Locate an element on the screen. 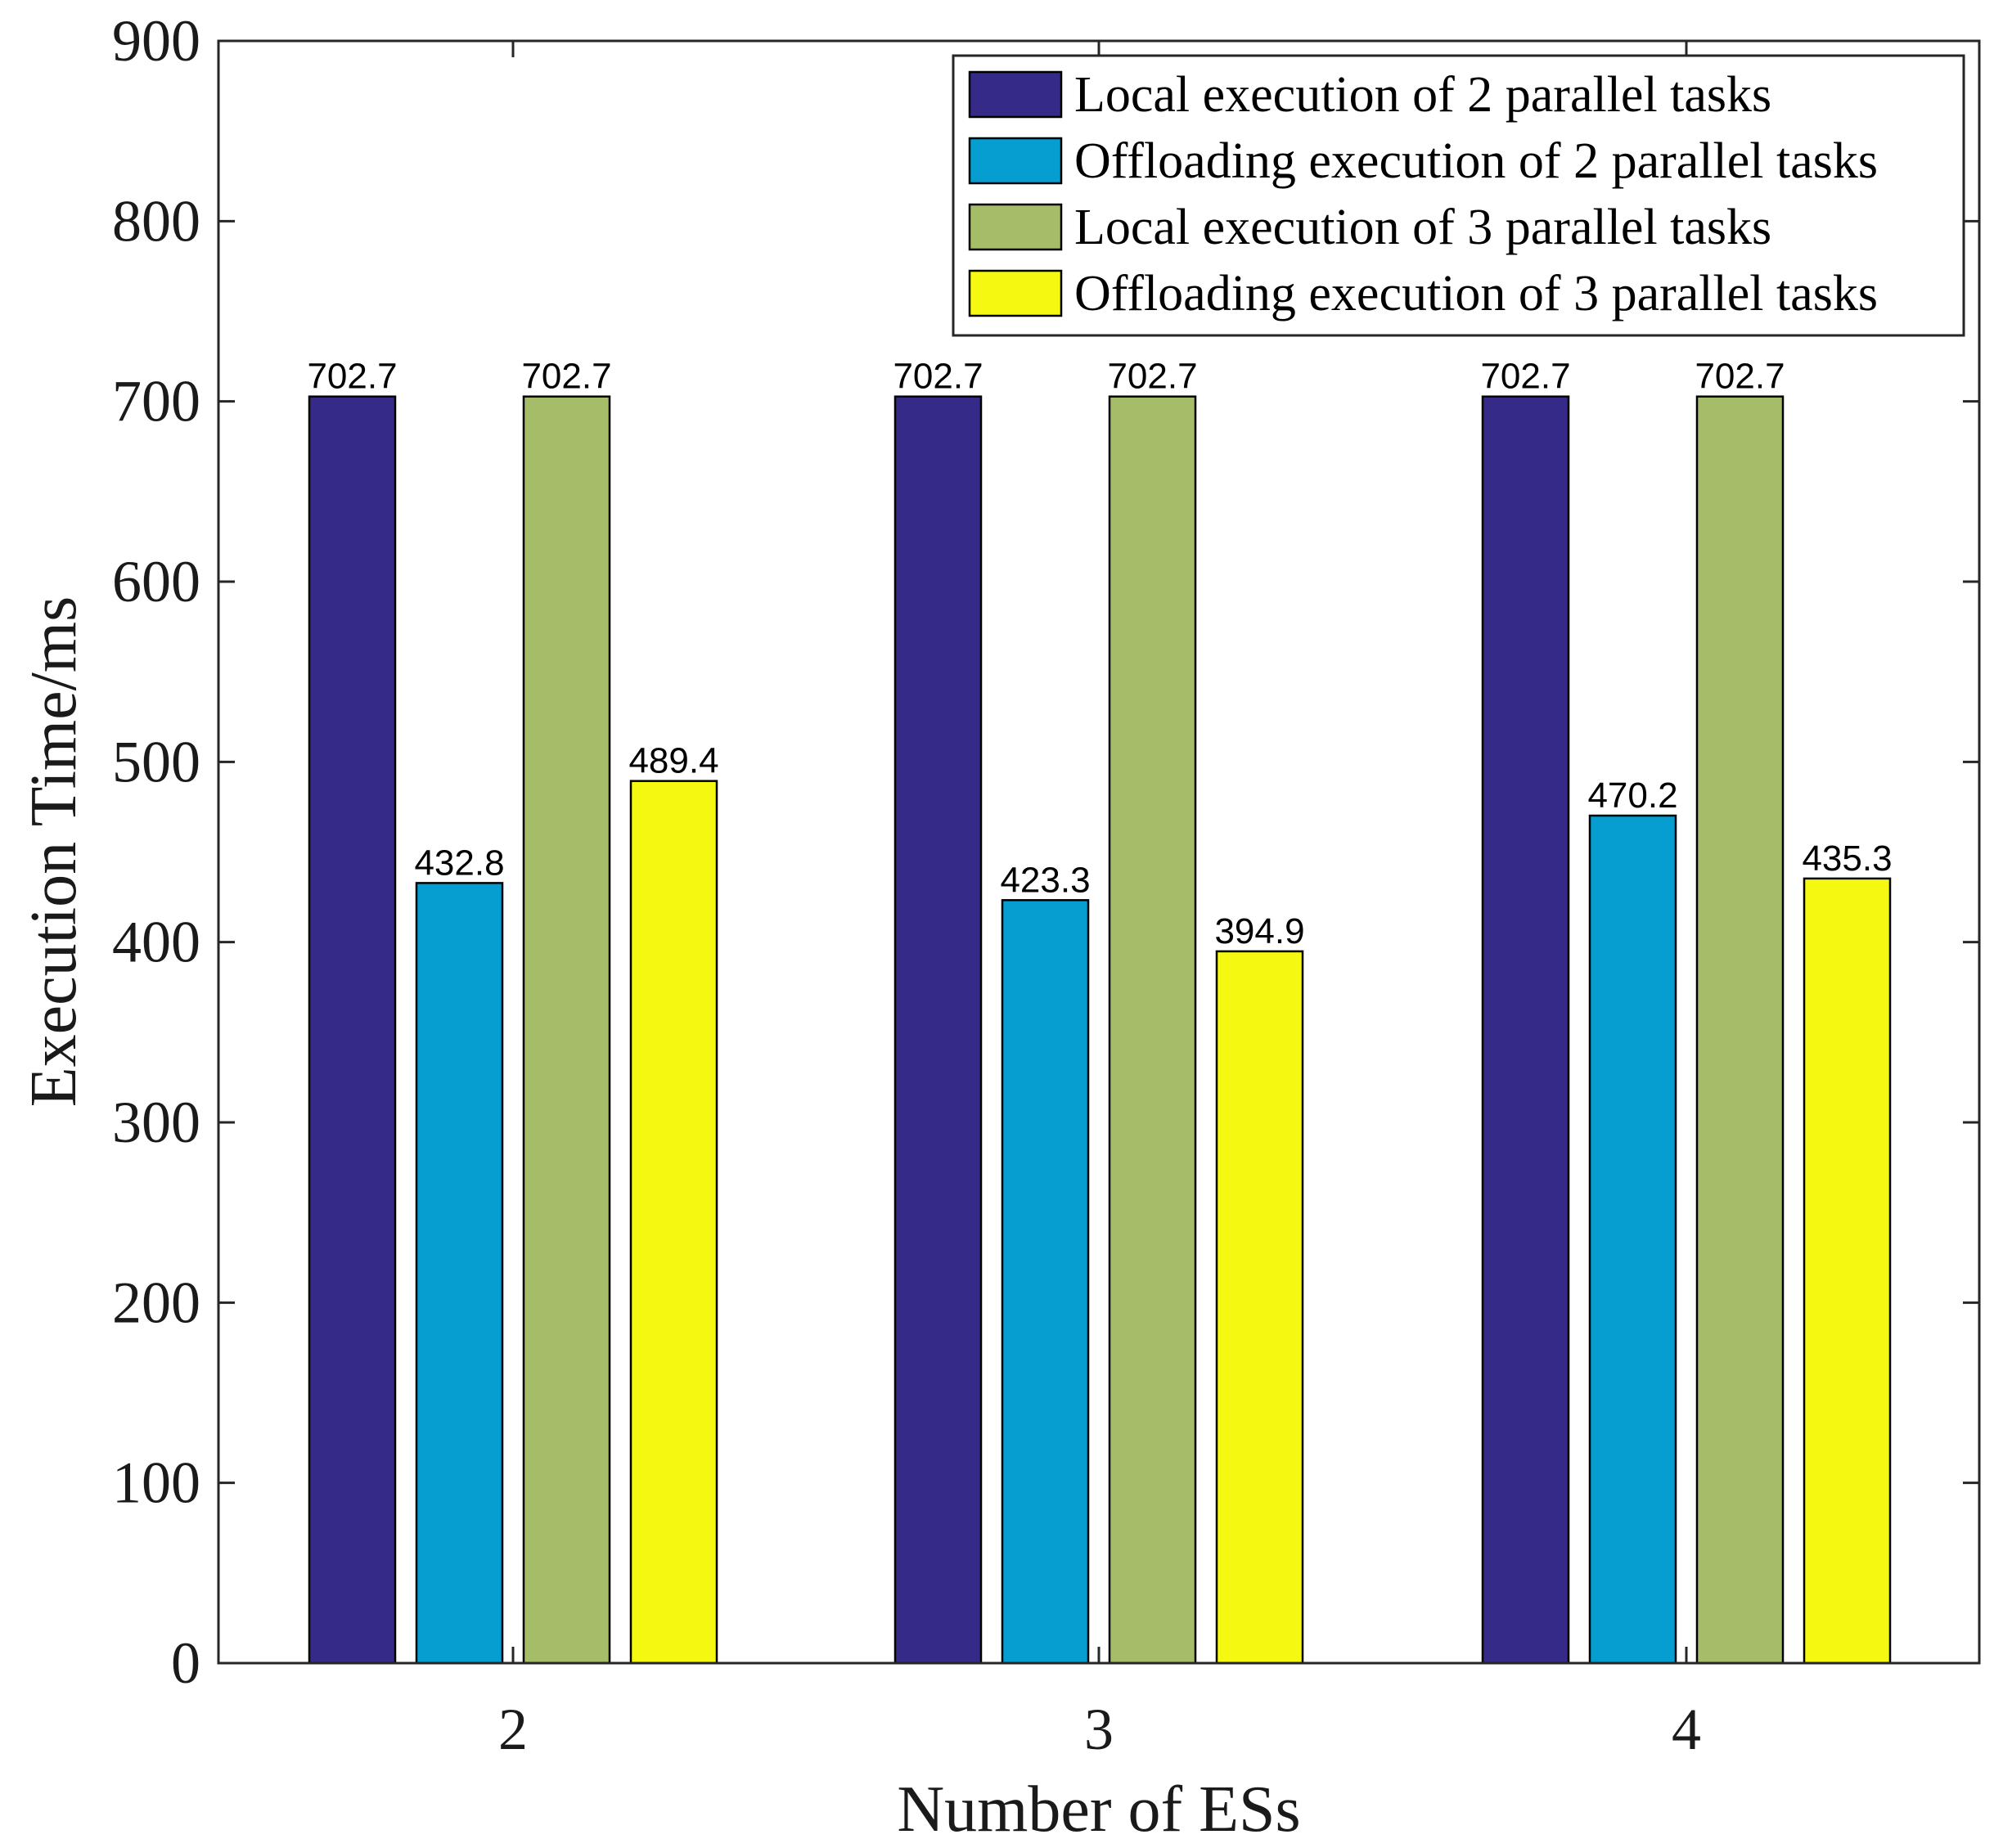 Image resolution: width=2003 pixels, height=1848 pixels. x-axis-title: Number of ESs is located at coordinates (1098, 1810).